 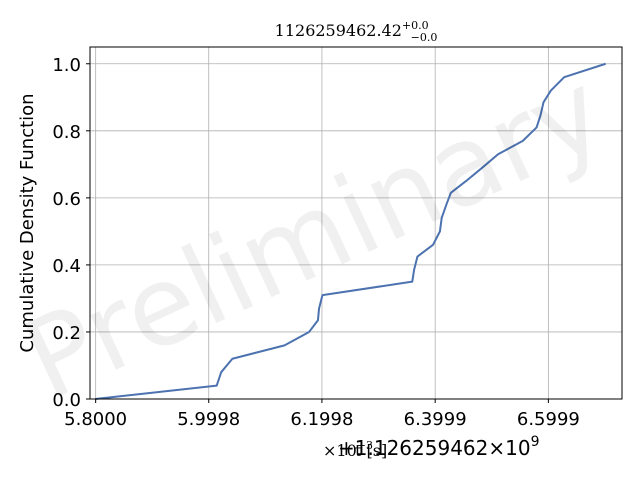 What do you see at coordinates (208, 419) in the screenshot?
I see `x-tick-label: 5.9998` at bounding box center [208, 419].